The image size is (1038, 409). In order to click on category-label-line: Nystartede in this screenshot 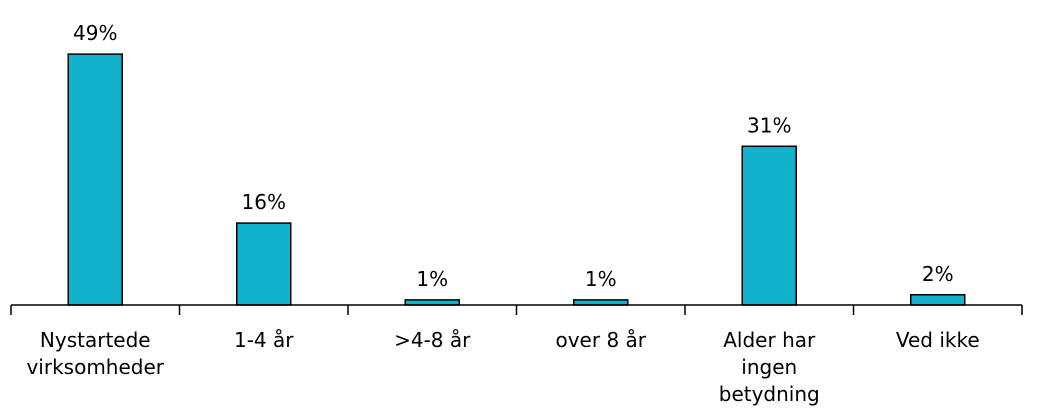, I will do `click(95, 340)`.